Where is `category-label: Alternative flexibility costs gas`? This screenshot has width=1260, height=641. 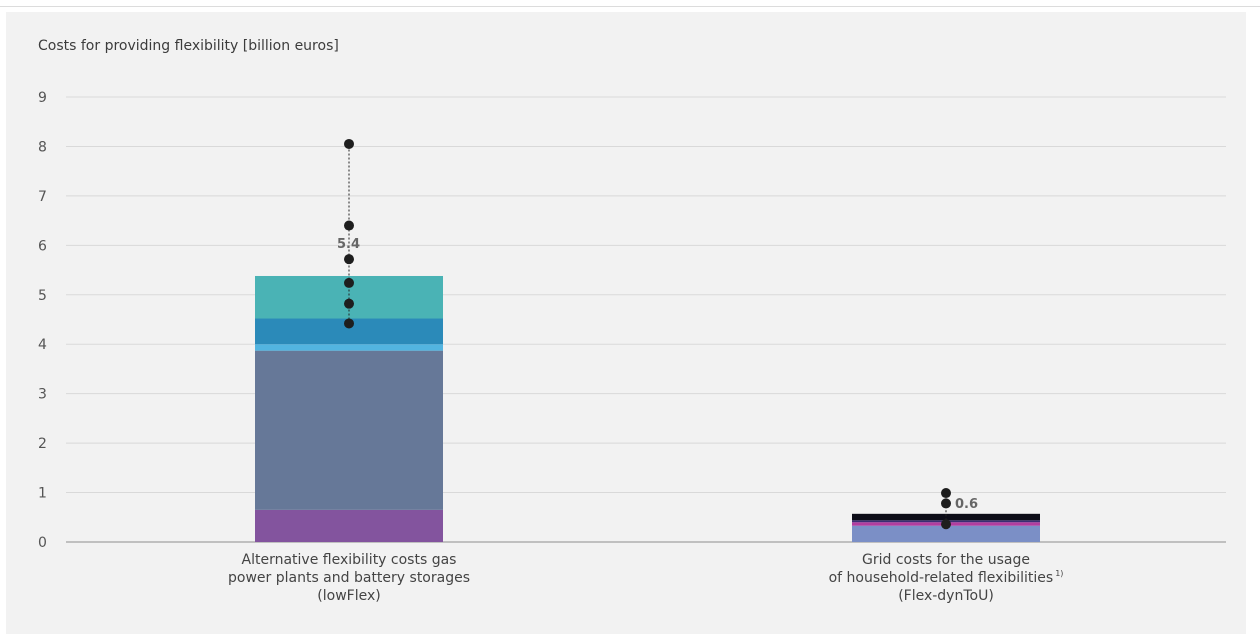
category-label: Alternative flexibility costs gas is located at coordinates (349, 560).